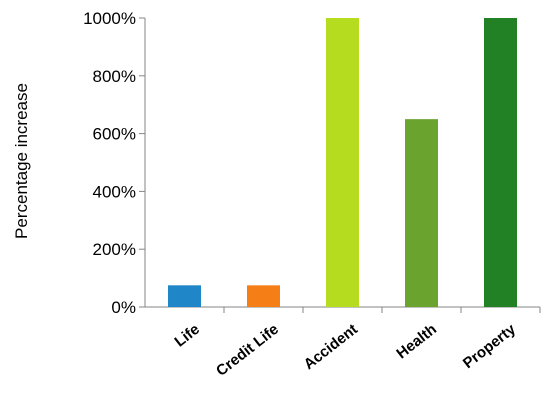 This screenshot has width=552, height=419. Describe the element at coordinates (123, 307) in the screenshot. I see `y-tick-label: 0%` at that location.